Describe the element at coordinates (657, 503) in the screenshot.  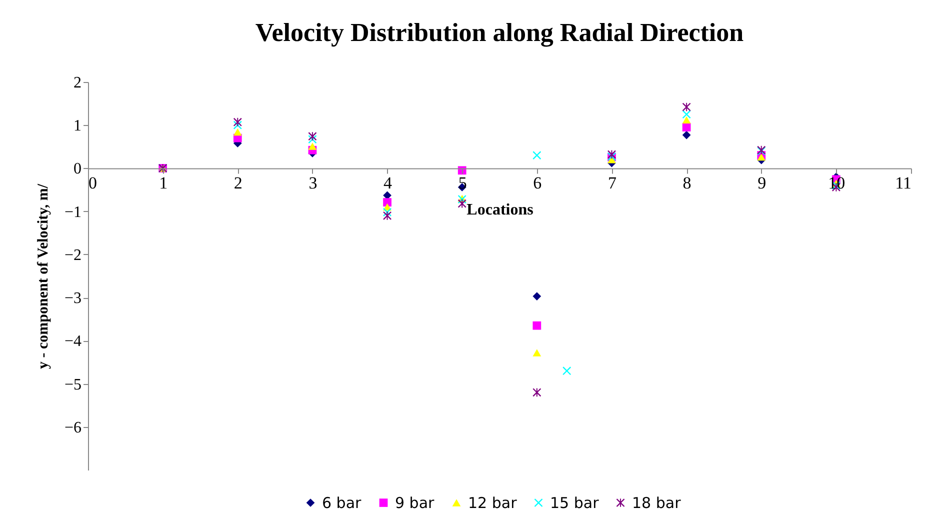
I see `legend-label: 18 bar` at that location.